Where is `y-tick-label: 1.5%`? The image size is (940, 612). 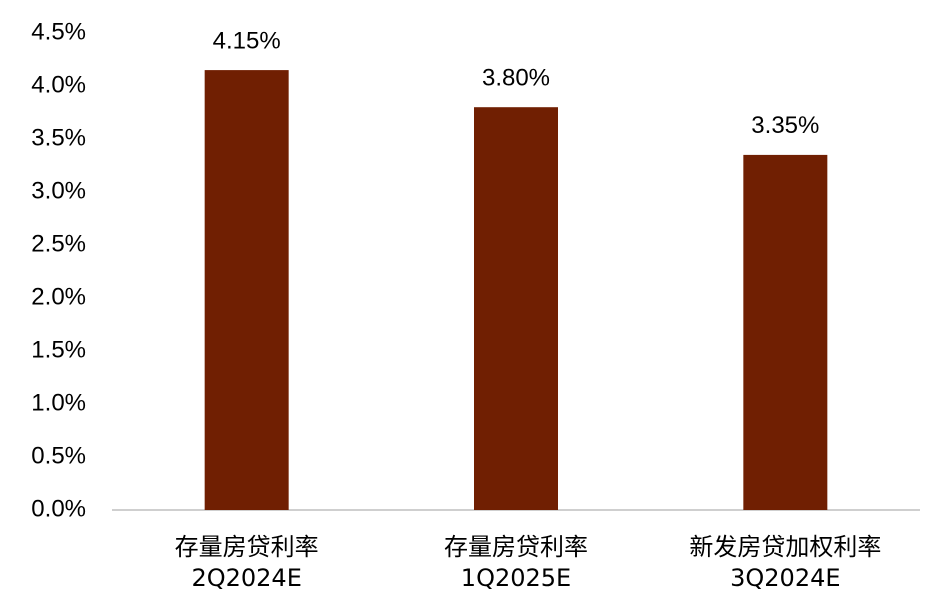 y-tick-label: 1.5% is located at coordinates (58, 349).